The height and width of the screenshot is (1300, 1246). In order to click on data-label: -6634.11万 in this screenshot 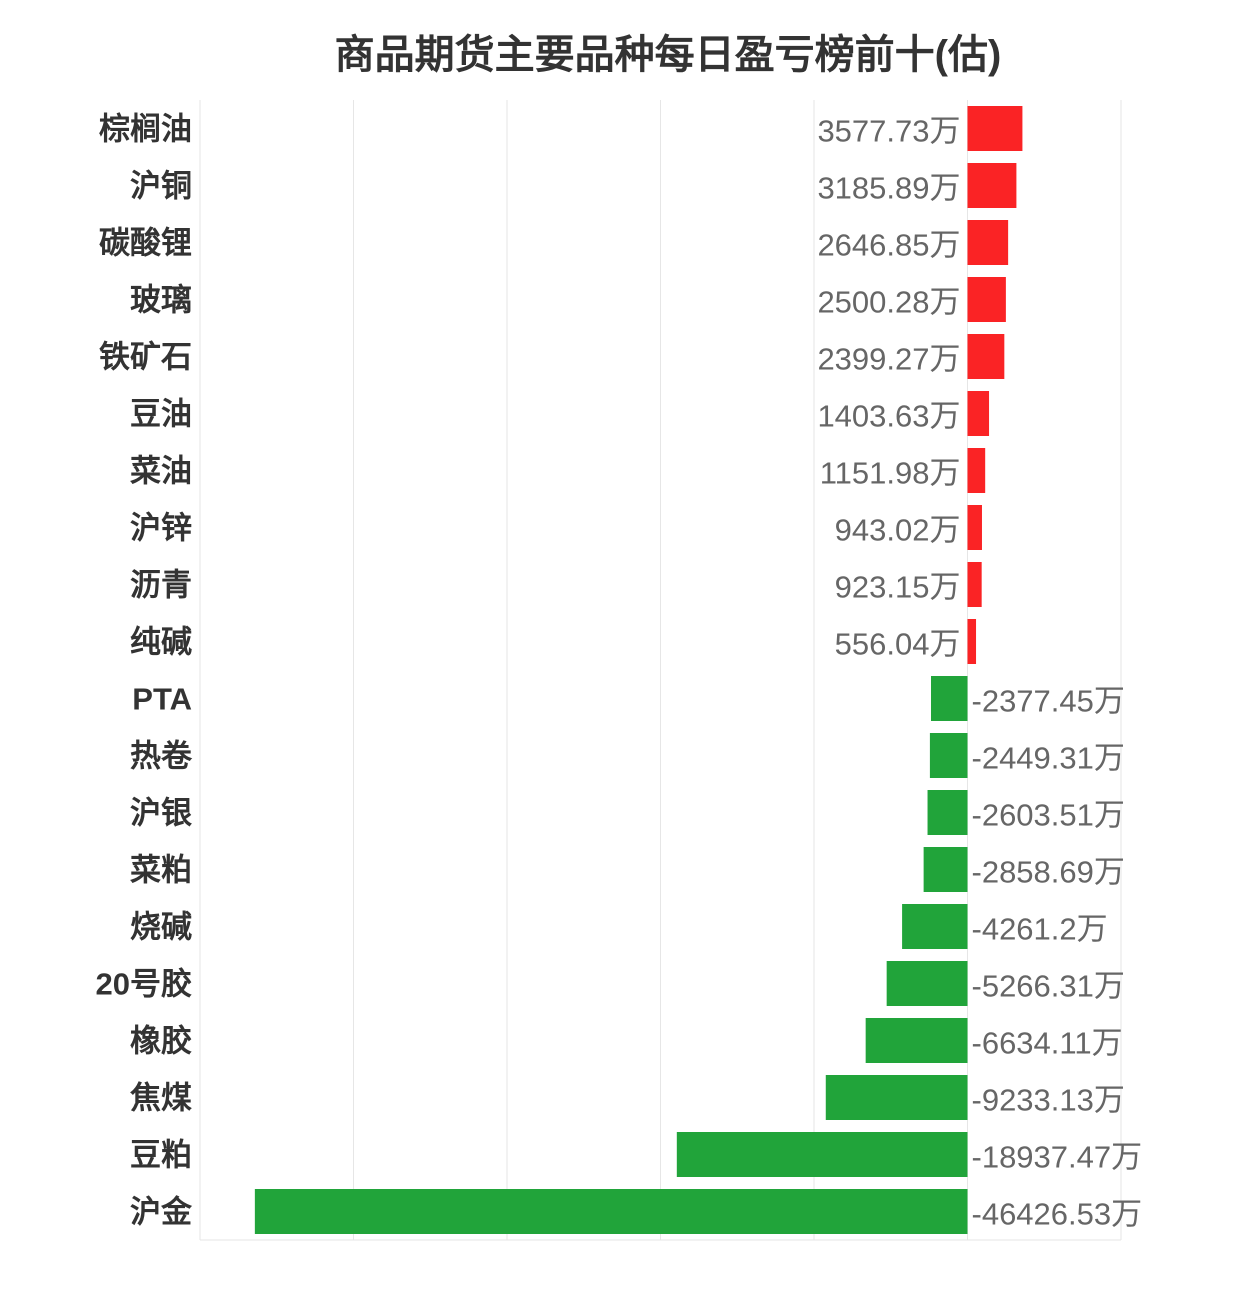, I will do `click(1047, 1043)`.